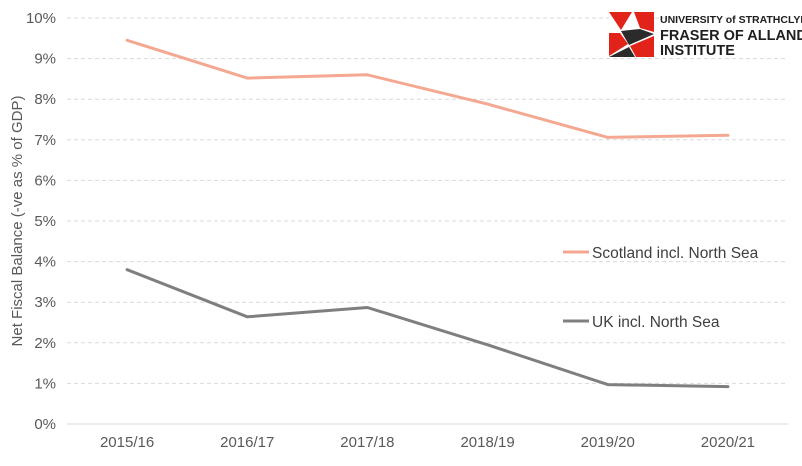 This screenshot has height=466, width=802. I want to click on y-tick-label: 0%, so click(45, 424).